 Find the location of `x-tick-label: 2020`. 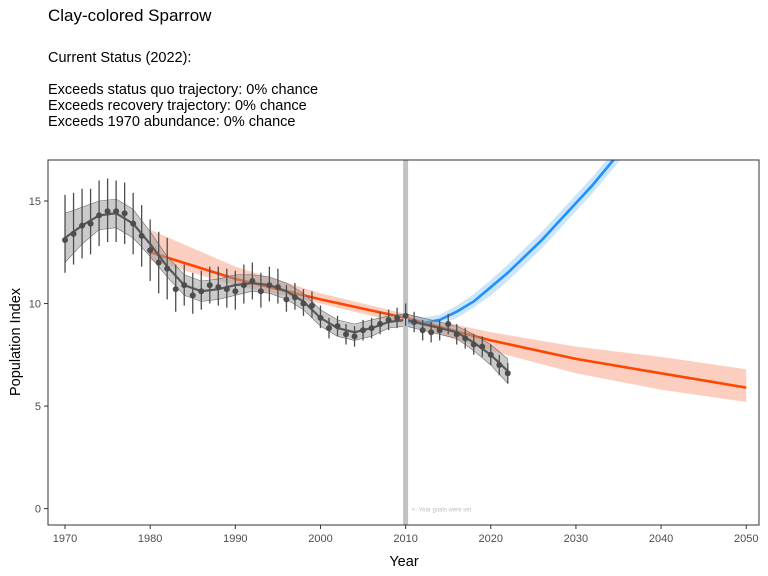

x-tick-label: 2020 is located at coordinates (491, 539).